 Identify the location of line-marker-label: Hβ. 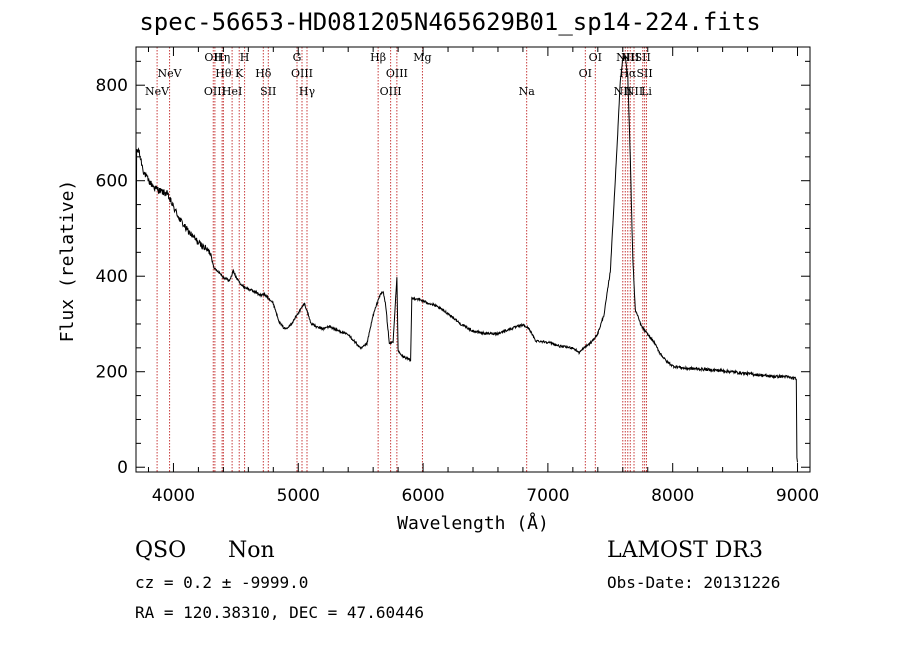
(378, 57).